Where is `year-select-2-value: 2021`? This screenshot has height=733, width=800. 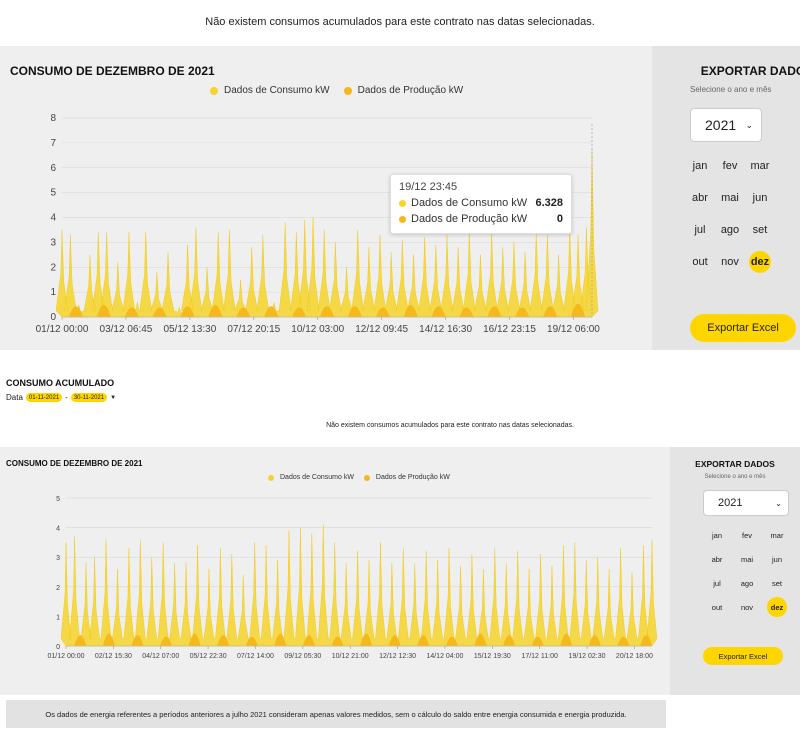 year-select-2-value: 2021 is located at coordinates (730, 503).